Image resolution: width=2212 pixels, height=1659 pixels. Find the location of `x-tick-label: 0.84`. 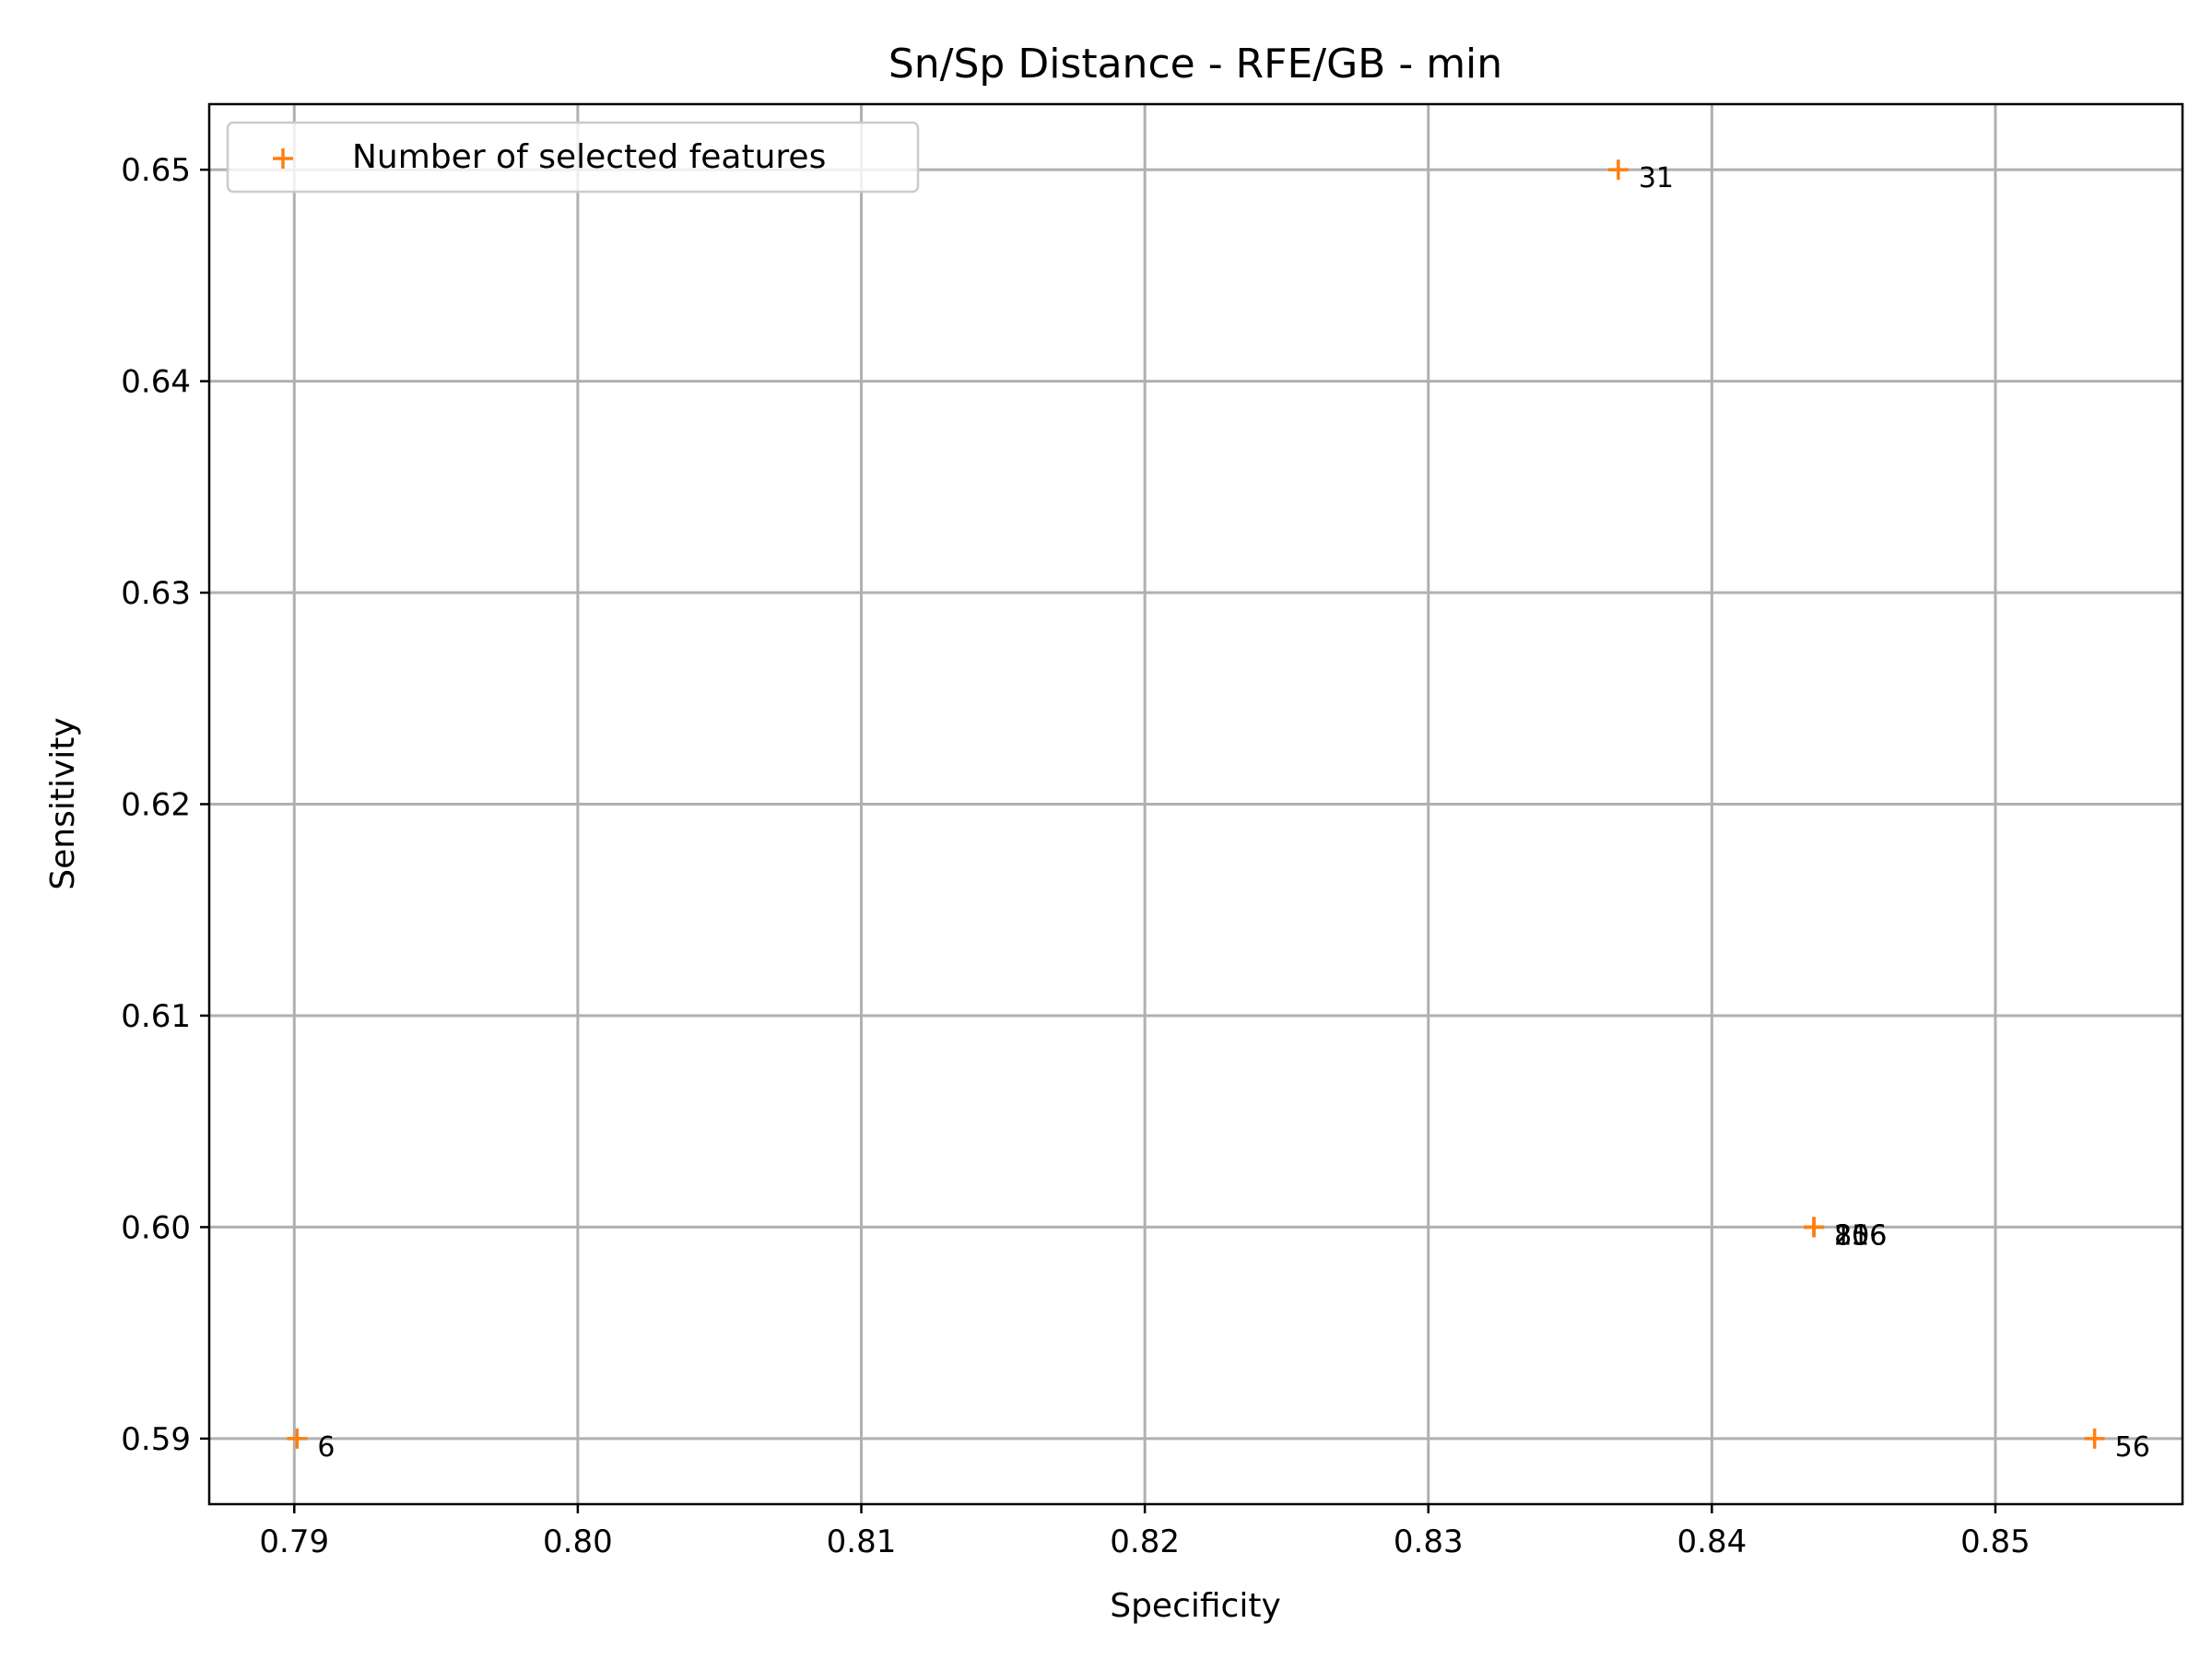

x-tick-label: 0.84 is located at coordinates (1712, 1542).